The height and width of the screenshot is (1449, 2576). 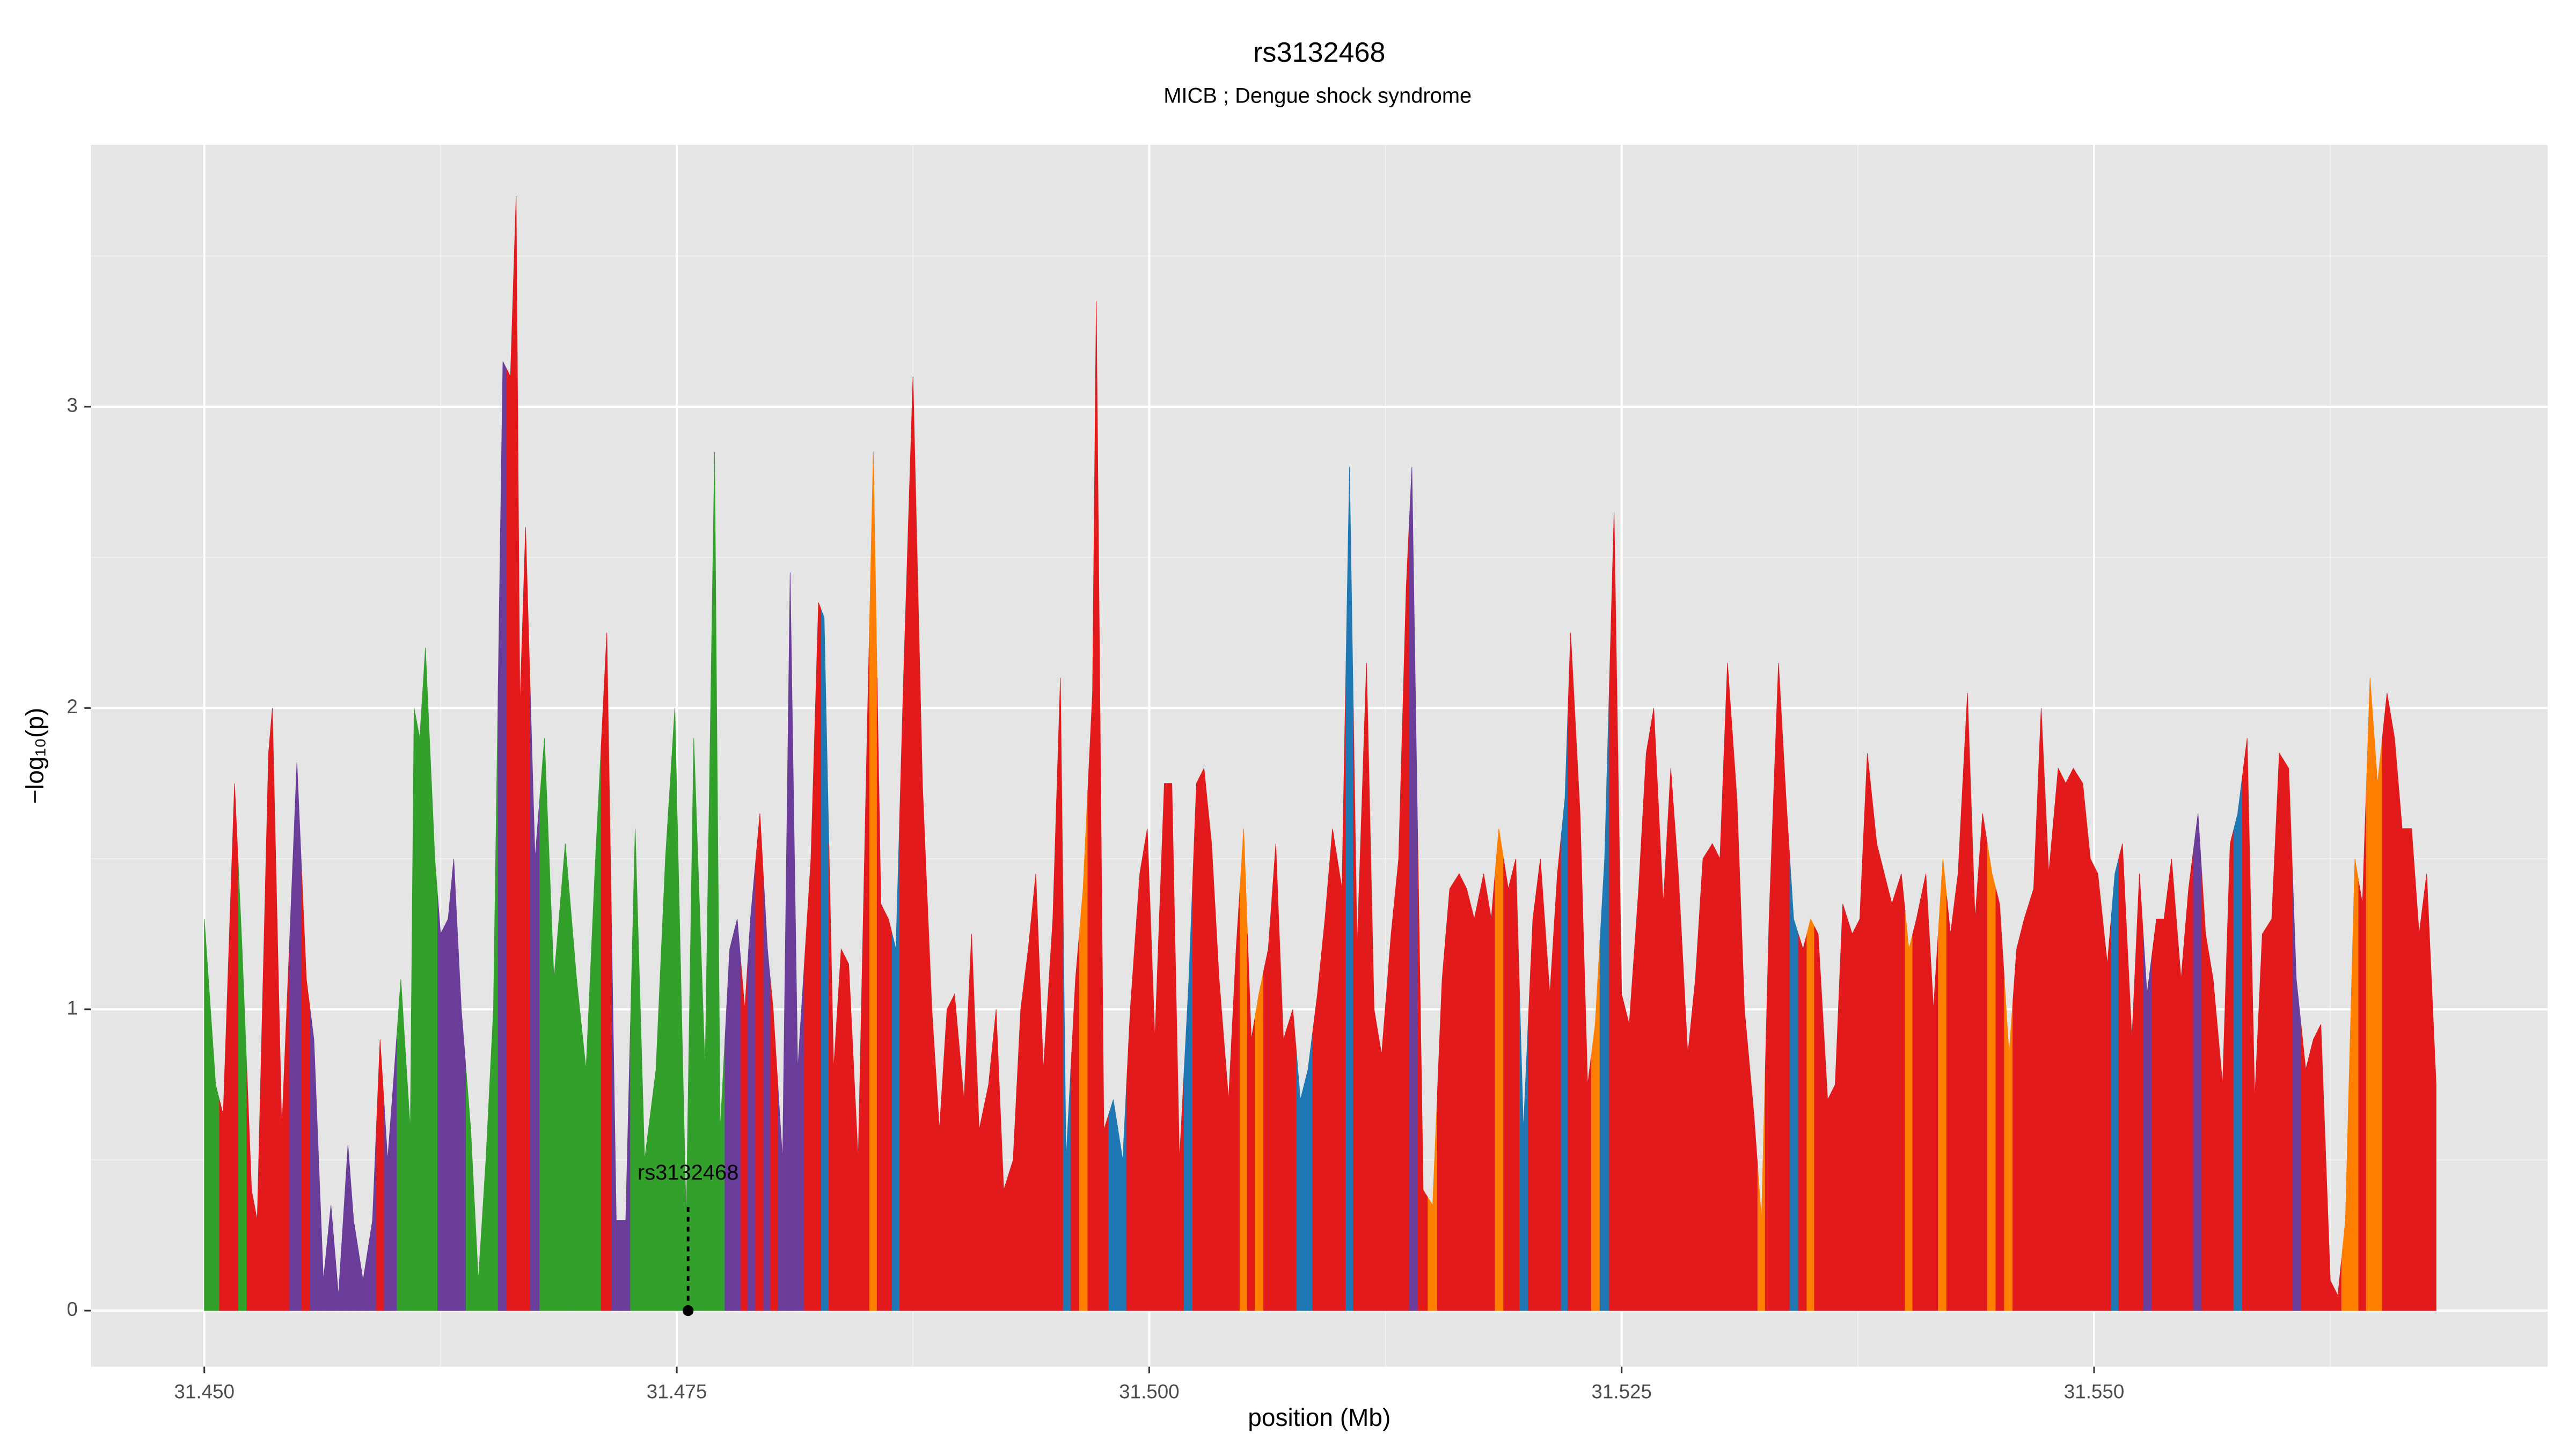 What do you see at coordinates (72, 1309) in the screenshot?
I see `y-tick-label: 0` at bounding box center [72, 1309].